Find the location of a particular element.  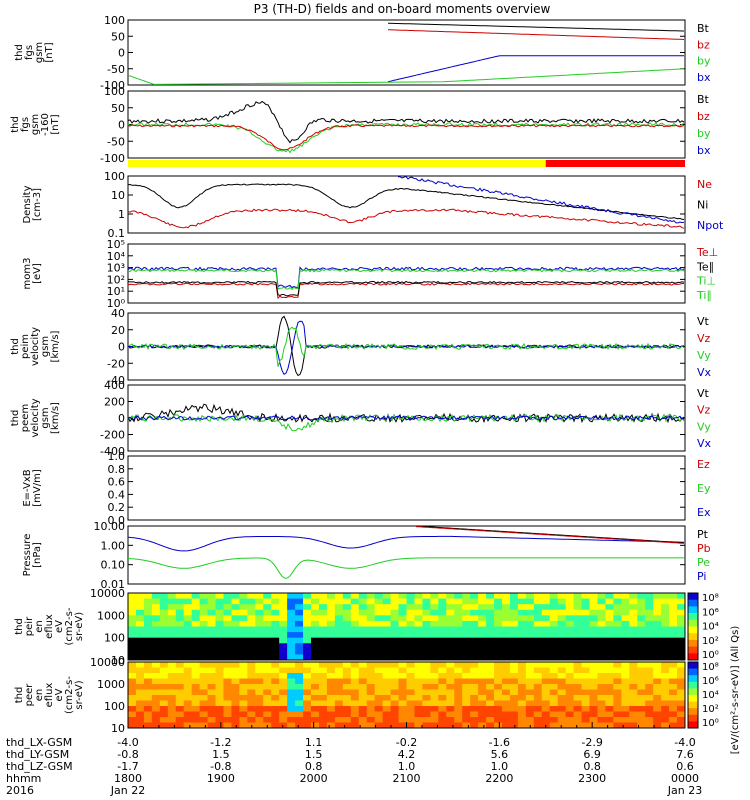

pe-trace is located at coordinates (405, 568).